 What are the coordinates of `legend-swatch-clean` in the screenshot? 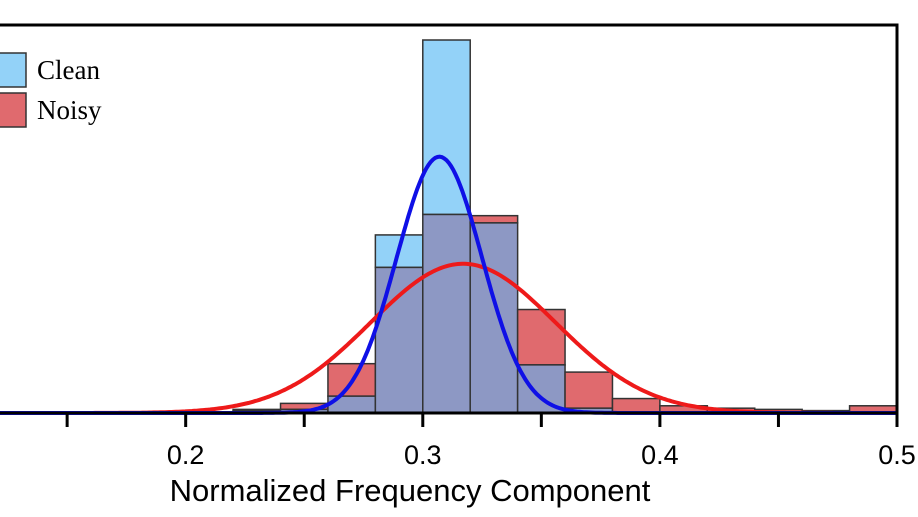 It's located at (13, 70).